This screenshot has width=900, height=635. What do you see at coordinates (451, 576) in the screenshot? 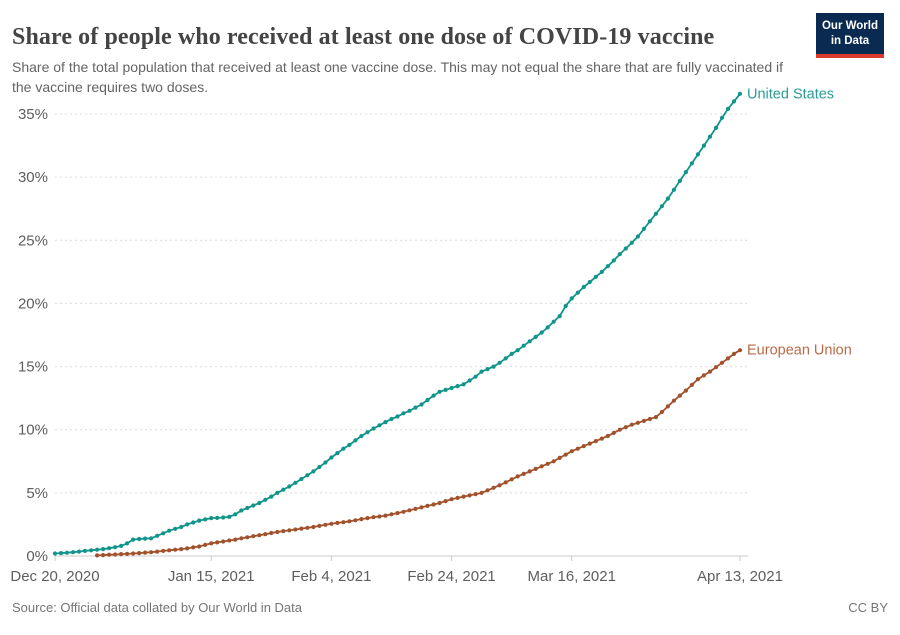
I see `x-tick-label: Feb 24, 2021` at bounding box center [451, 576].